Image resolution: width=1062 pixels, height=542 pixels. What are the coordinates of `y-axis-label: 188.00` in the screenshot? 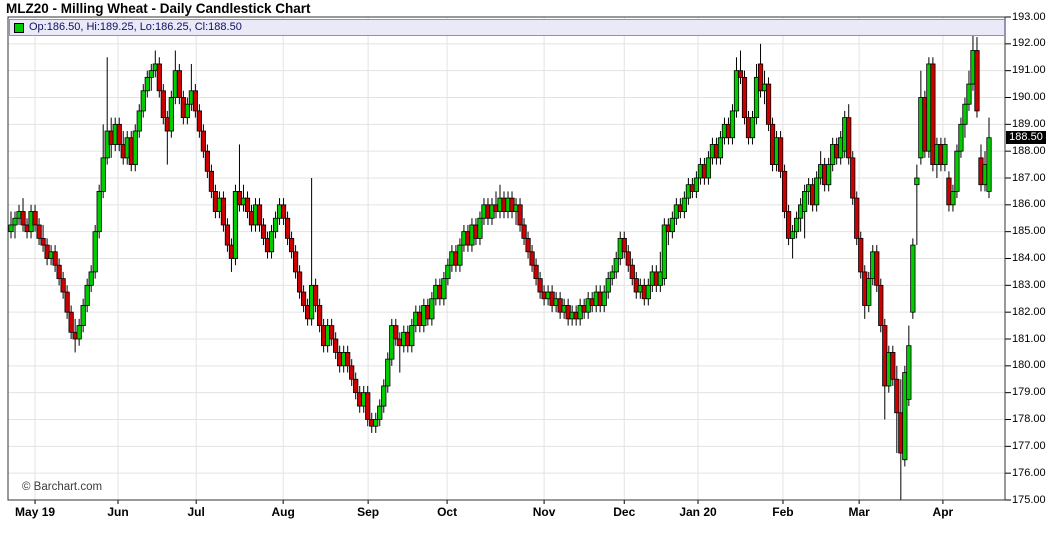 It's located at (1029, 150).